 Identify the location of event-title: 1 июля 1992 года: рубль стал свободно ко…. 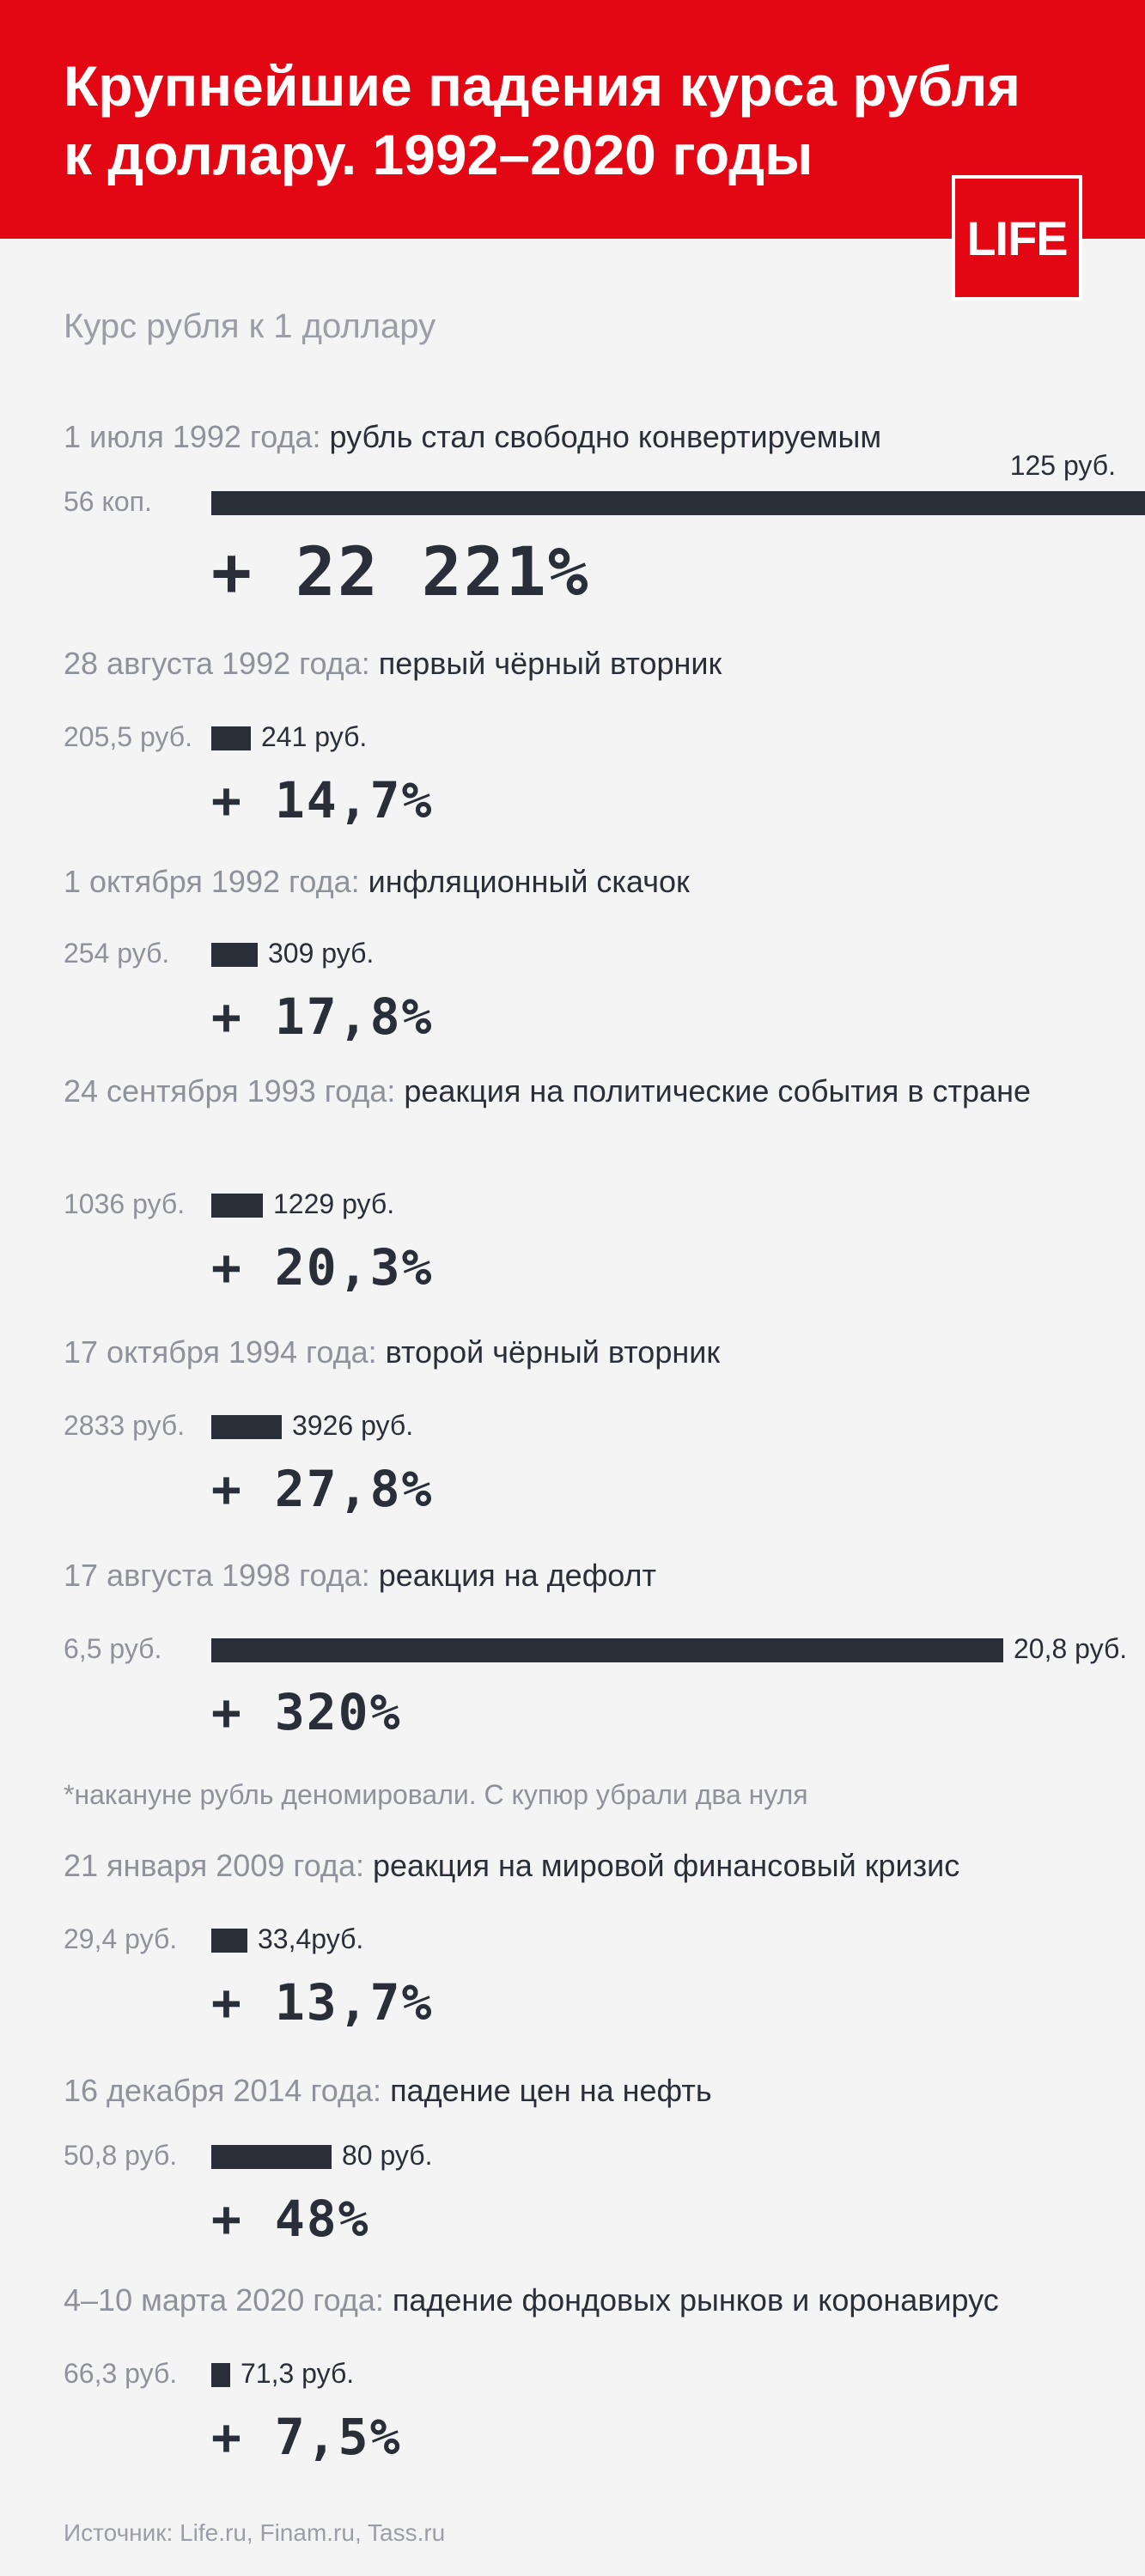
(579, 437).